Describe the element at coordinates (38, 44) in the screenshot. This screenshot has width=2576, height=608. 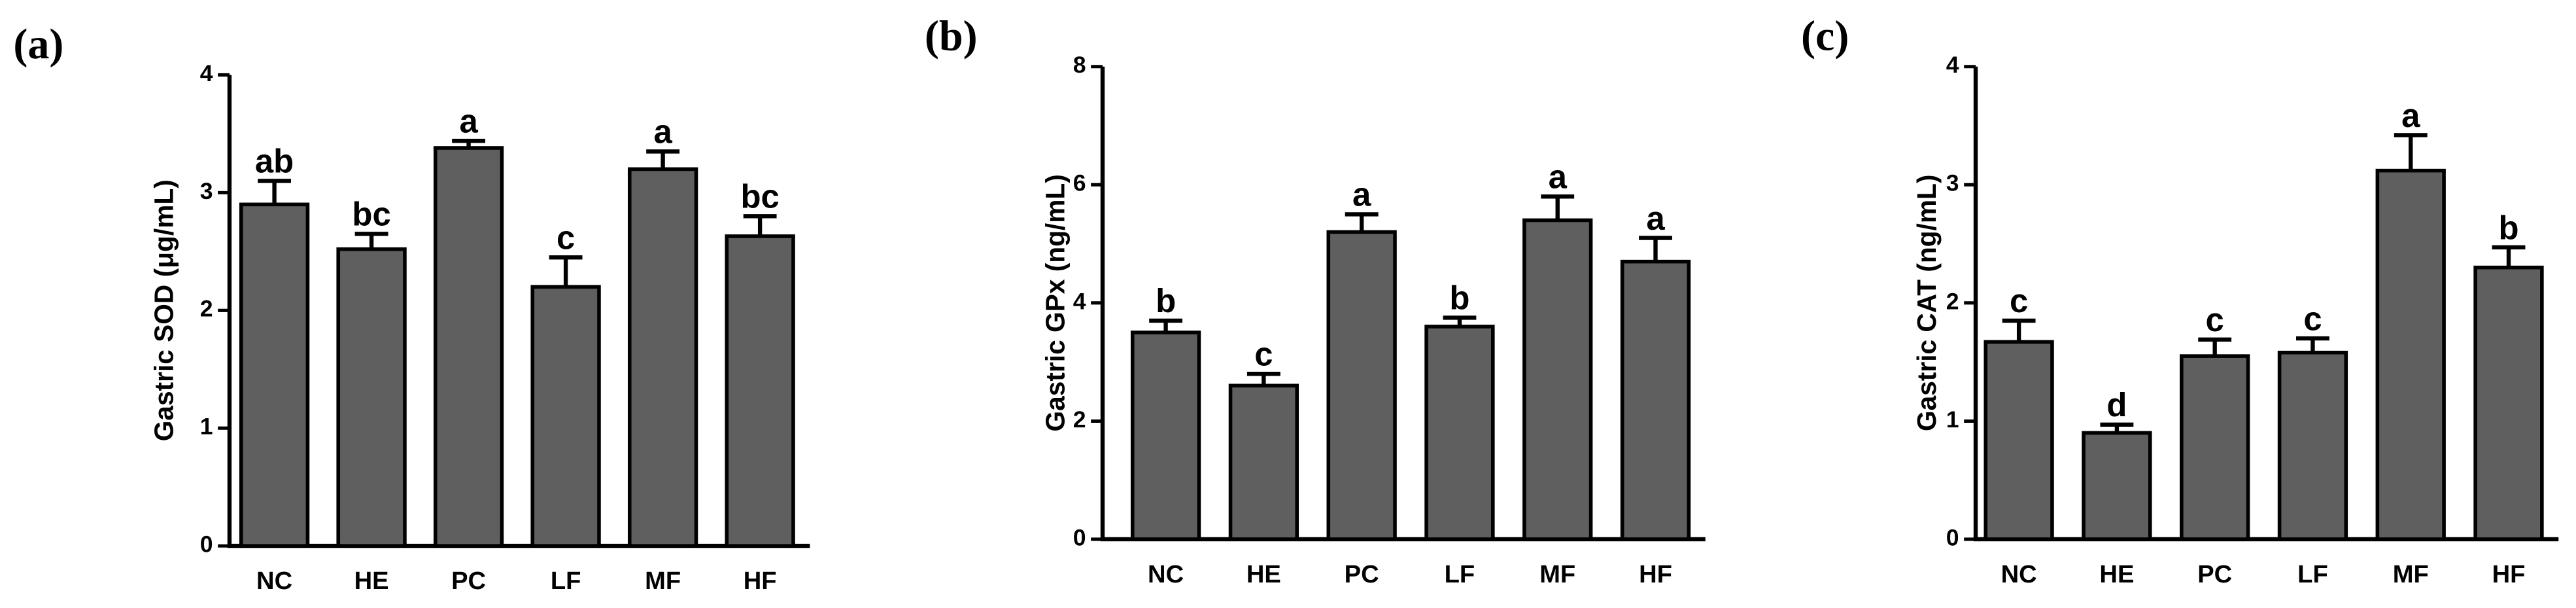
I see `panel-label: (a)` at that location.